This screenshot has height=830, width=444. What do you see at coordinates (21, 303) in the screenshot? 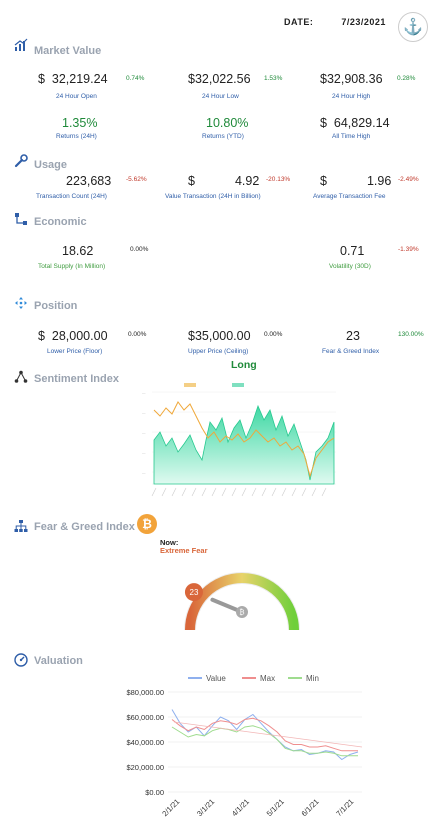
I see `move-arrows-icon` at bounding box center [21, 303].